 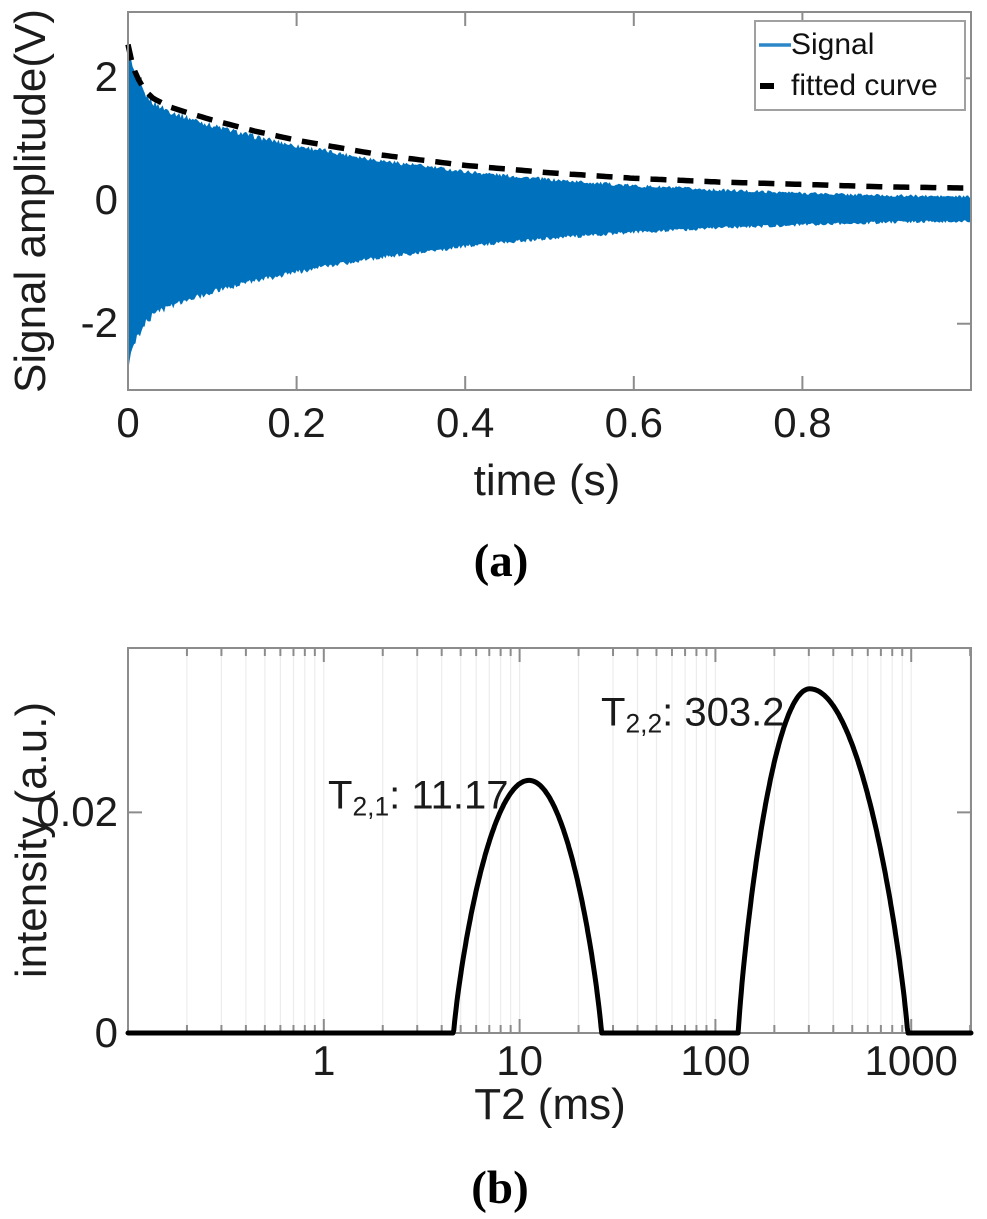 I want to click on annotation-t2-1: T2,1: 11.17, so click(x=418, y=797).